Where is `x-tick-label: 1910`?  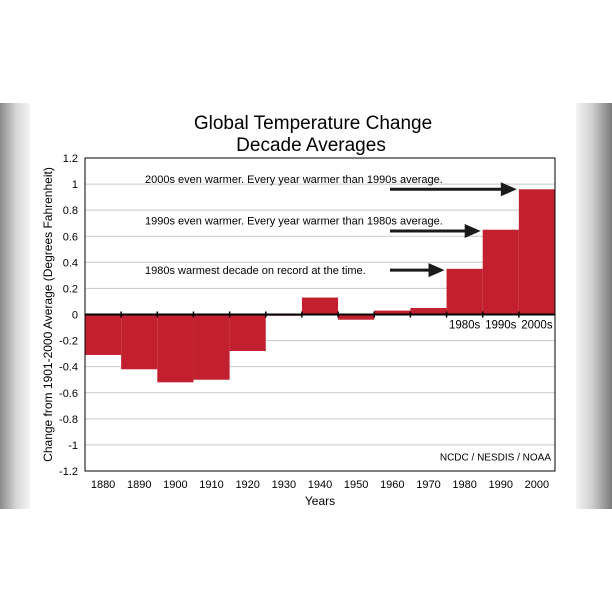 x-tick-label: 1910 is located at coordinates (211, 485).